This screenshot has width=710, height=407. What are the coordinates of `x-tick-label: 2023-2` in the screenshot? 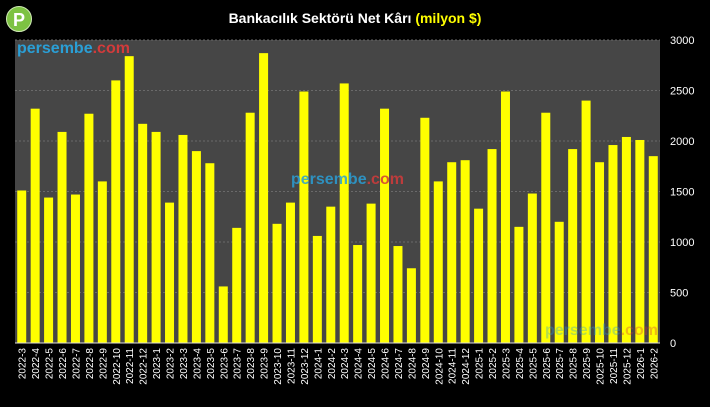 It's located at (171, 364).